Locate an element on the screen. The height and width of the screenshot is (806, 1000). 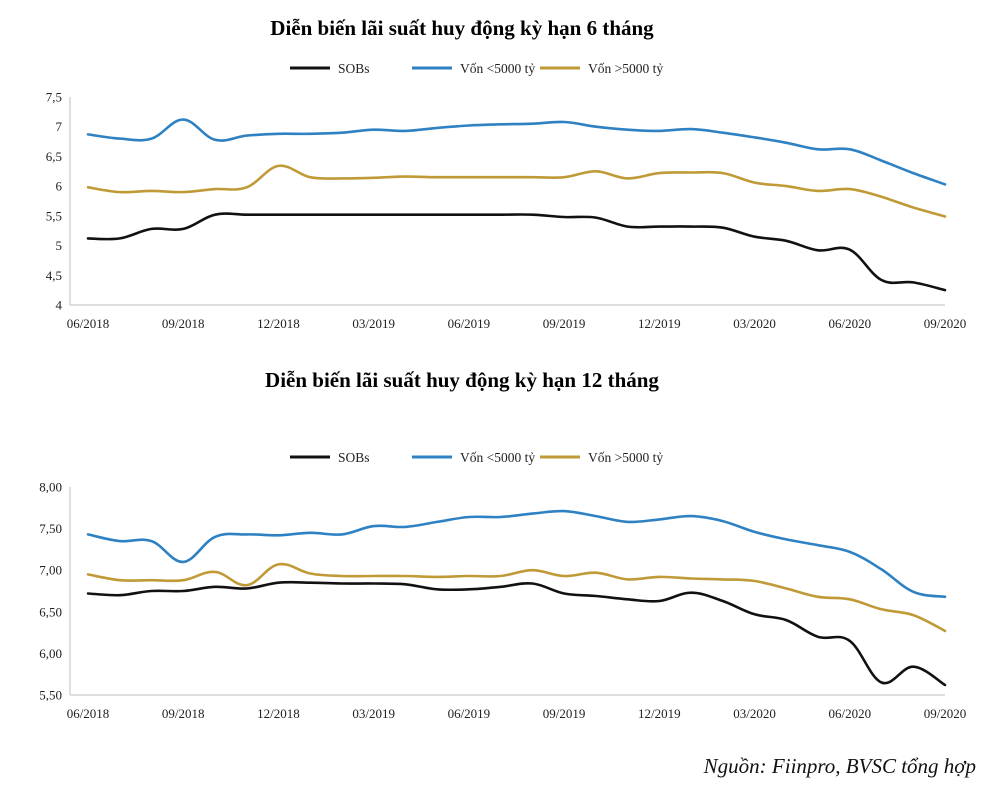
legend-6-month: SOBs Vốn <5000 tỷ Vốn >5000 tỷ is located at coordinates (476, 68).